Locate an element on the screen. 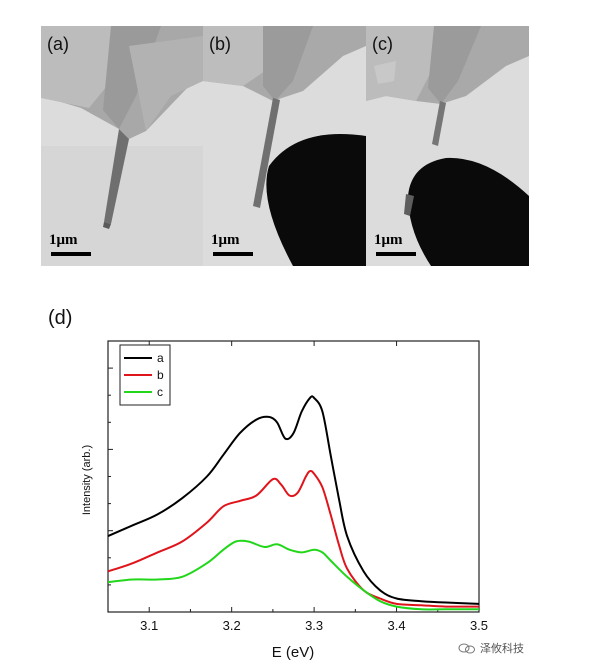  legend-label-a: a is located at coordinates (160, 358).